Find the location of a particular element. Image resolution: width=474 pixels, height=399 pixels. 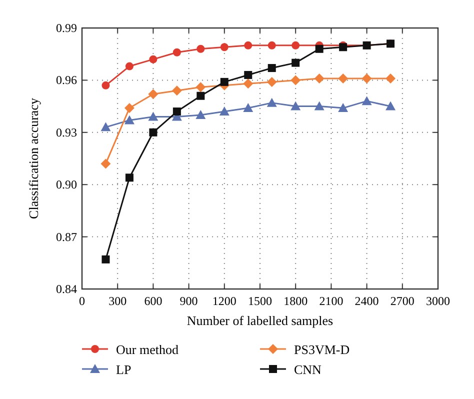

x-tick-label: 600 is located at coordinates (153, 301).